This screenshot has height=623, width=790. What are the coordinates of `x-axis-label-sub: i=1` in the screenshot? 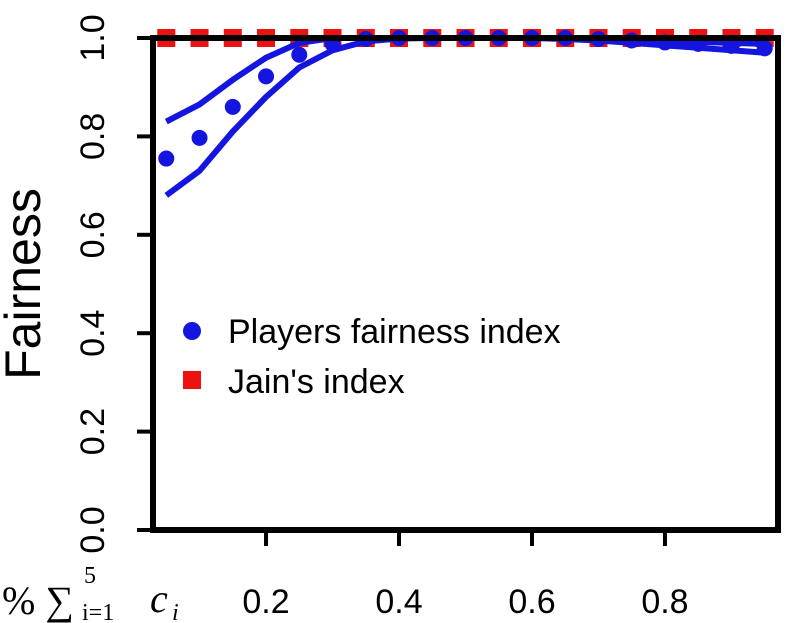 It's located at (98, 611).